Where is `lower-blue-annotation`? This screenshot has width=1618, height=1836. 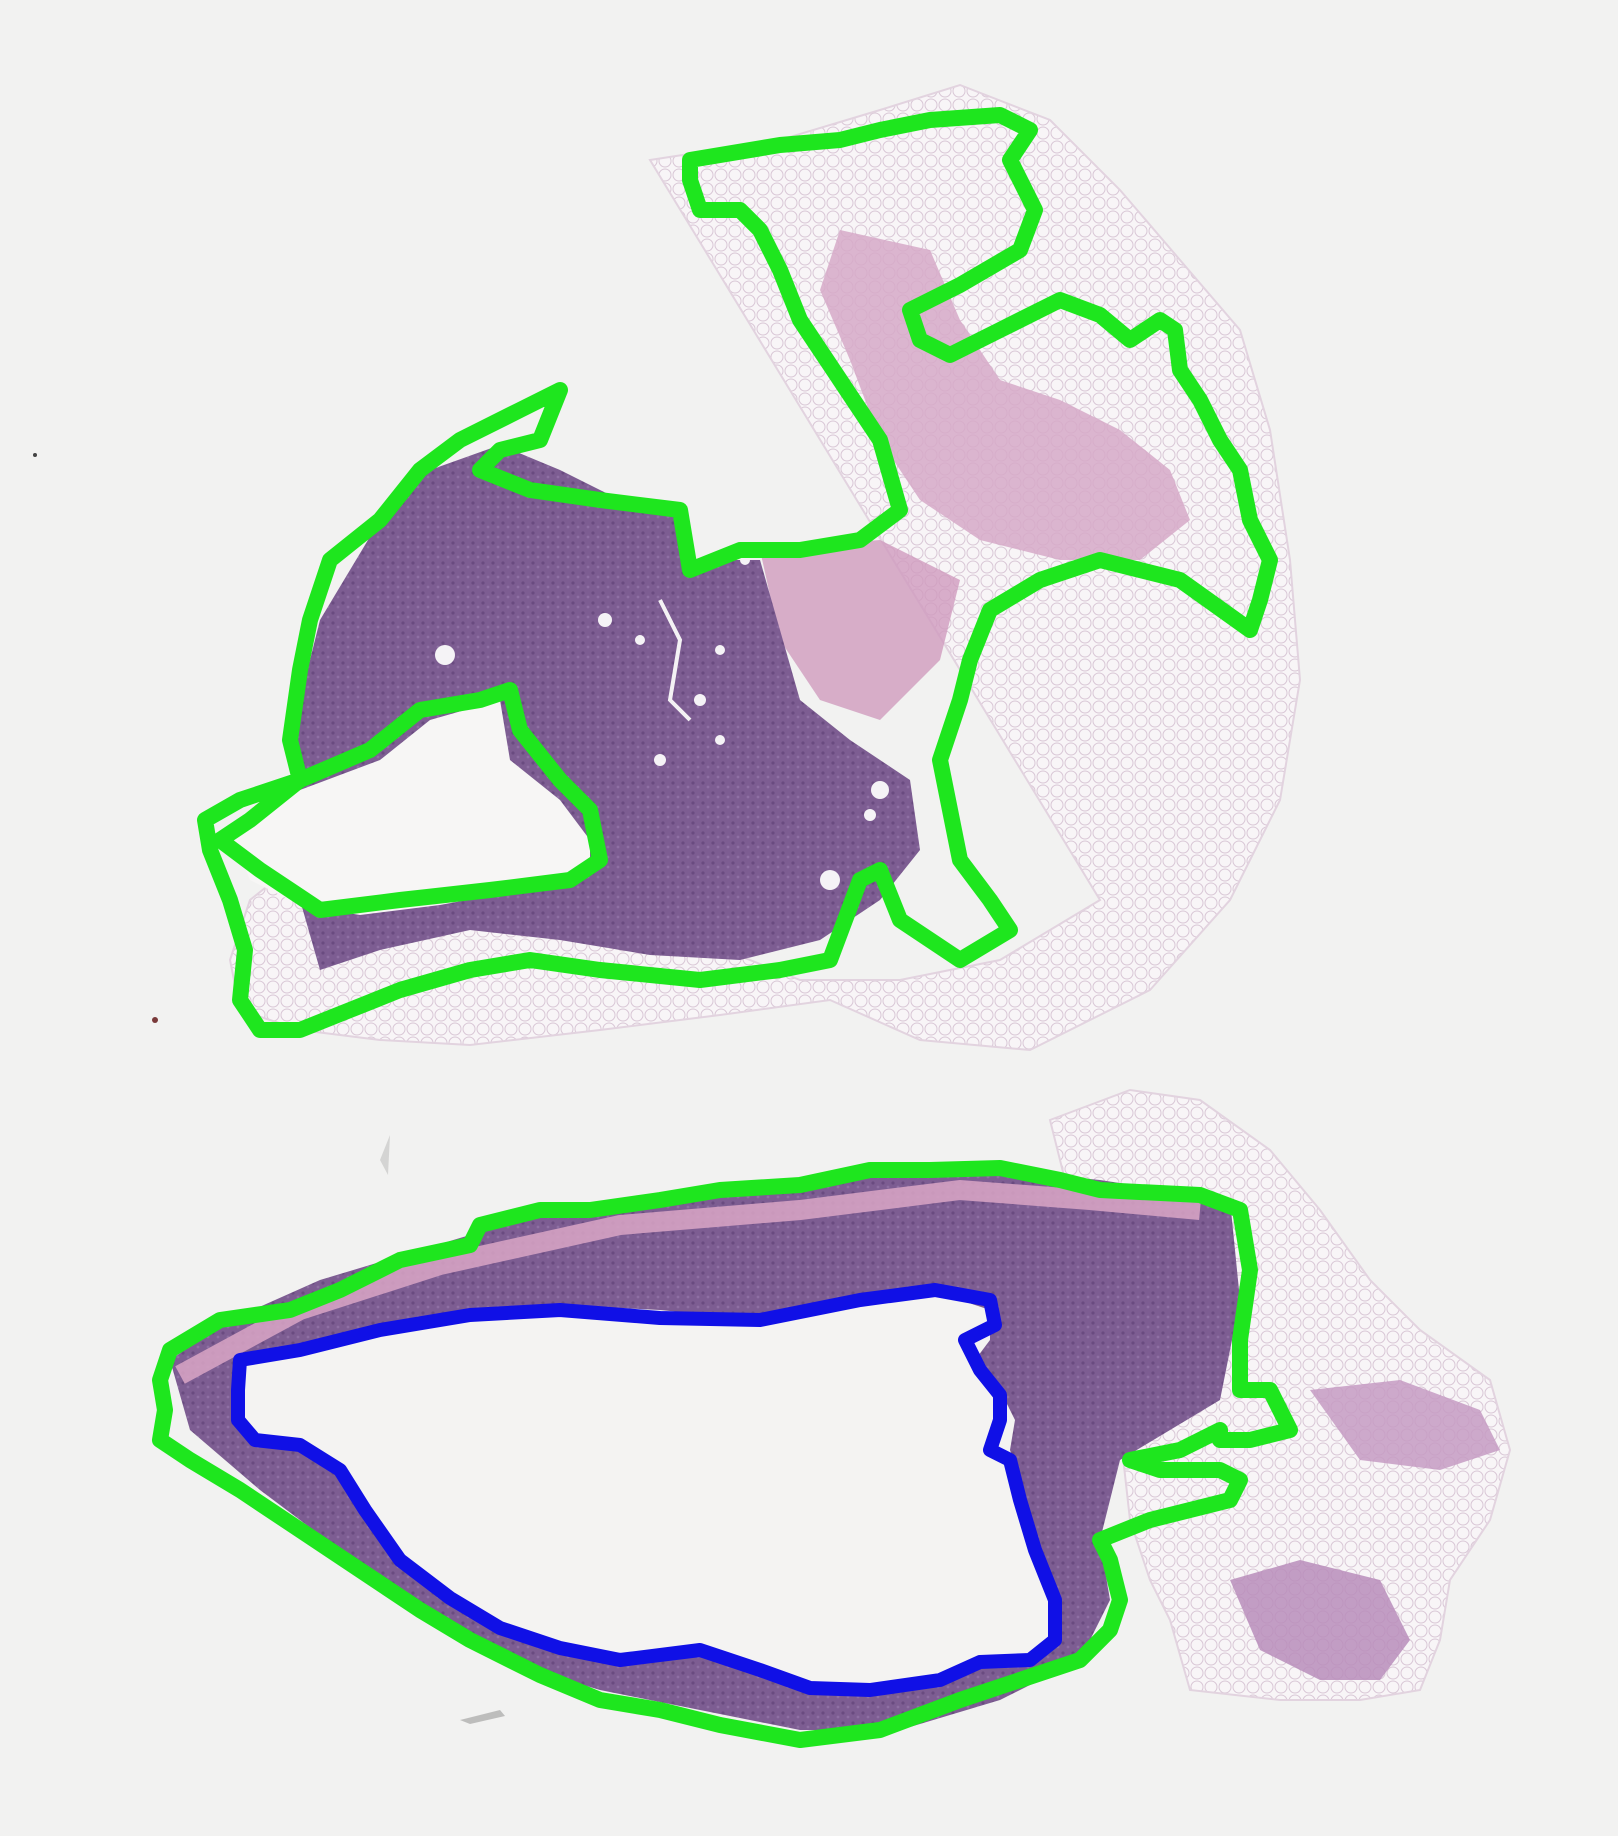
lower-blue-annotation is located at coordinates (646, 1490).